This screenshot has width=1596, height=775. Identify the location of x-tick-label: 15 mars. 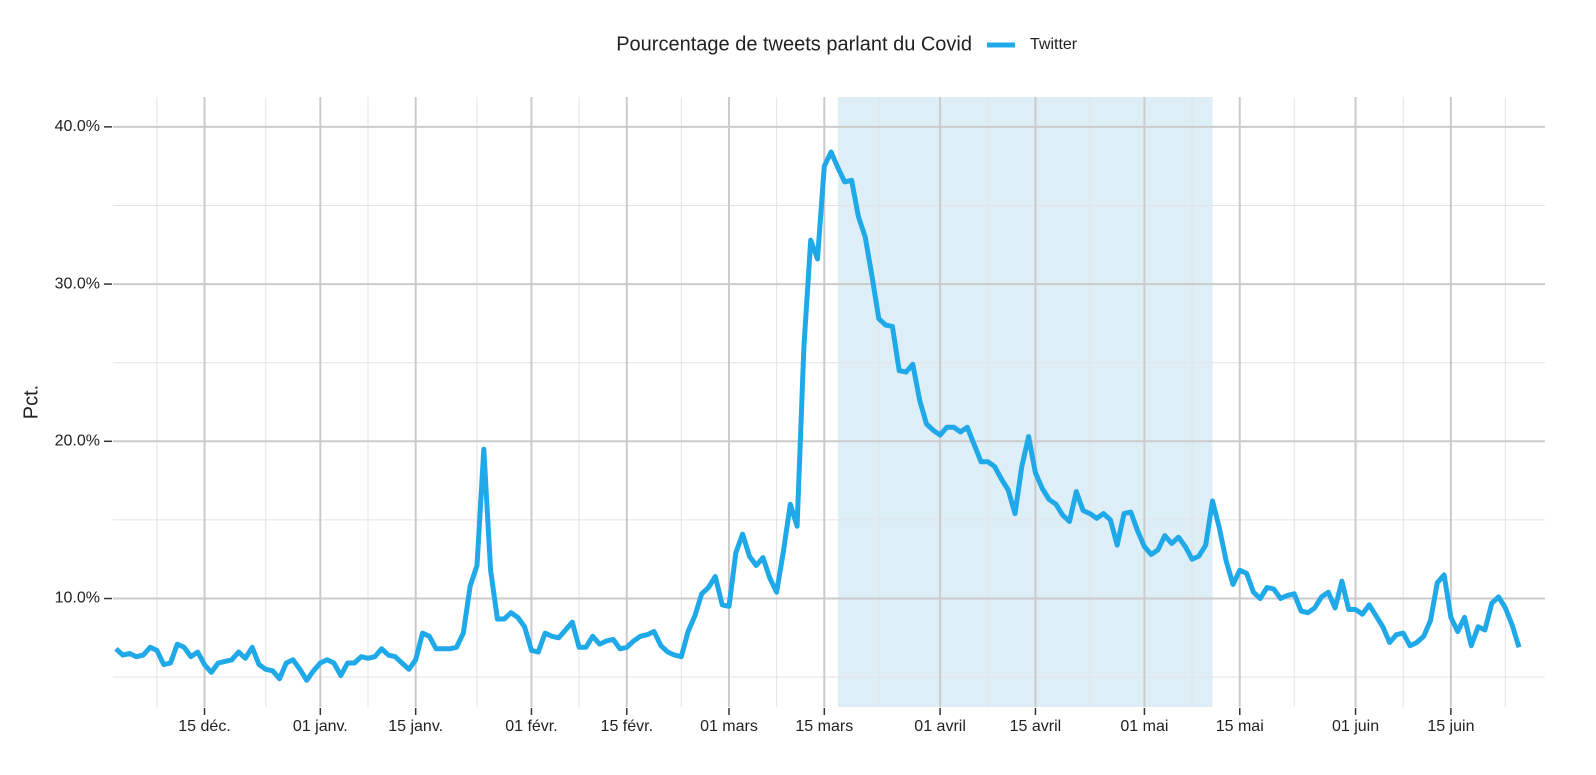
(824, 726).